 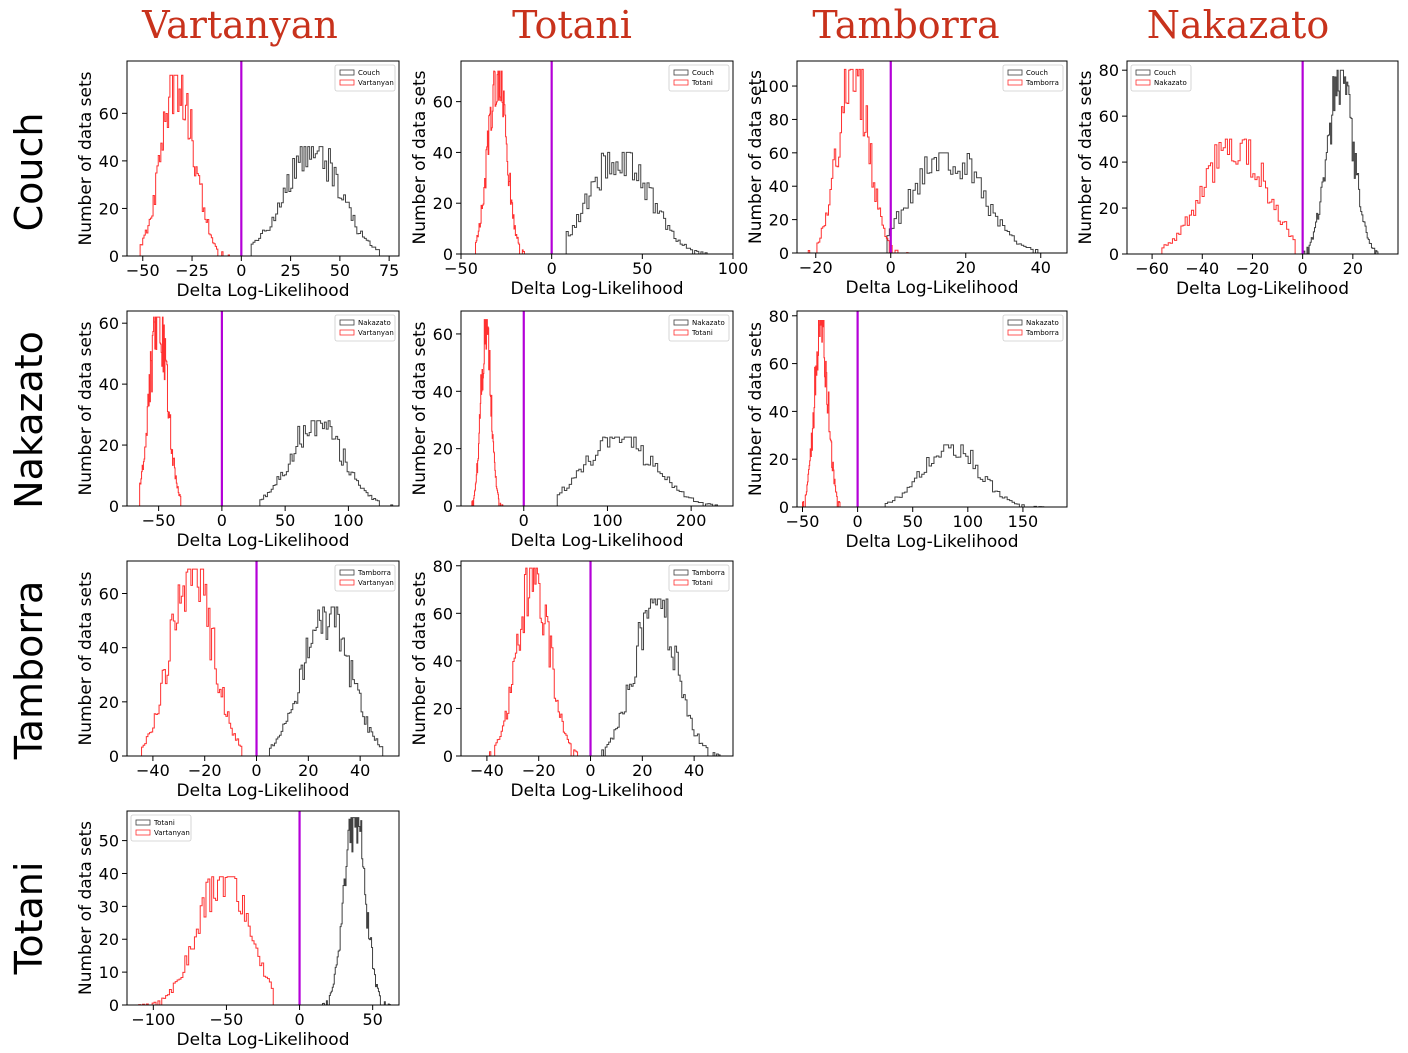 I want to click on row-title-totani: Totani, so click(x=29, y=919).